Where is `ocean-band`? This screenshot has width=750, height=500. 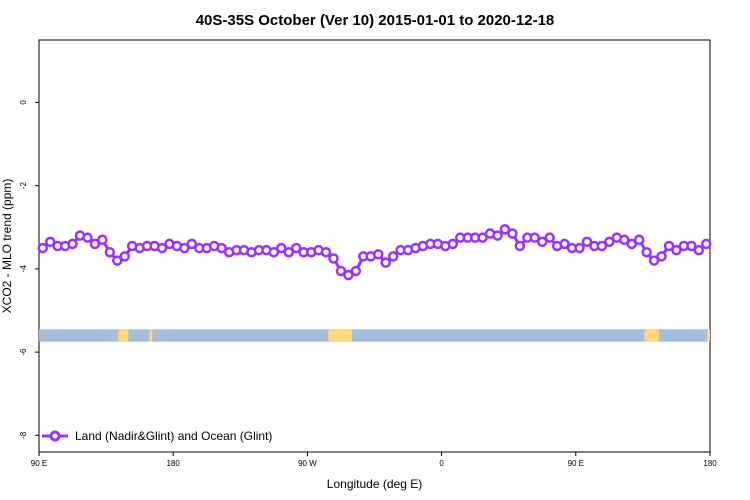
ocean-band is located at coordinates (374, 335).